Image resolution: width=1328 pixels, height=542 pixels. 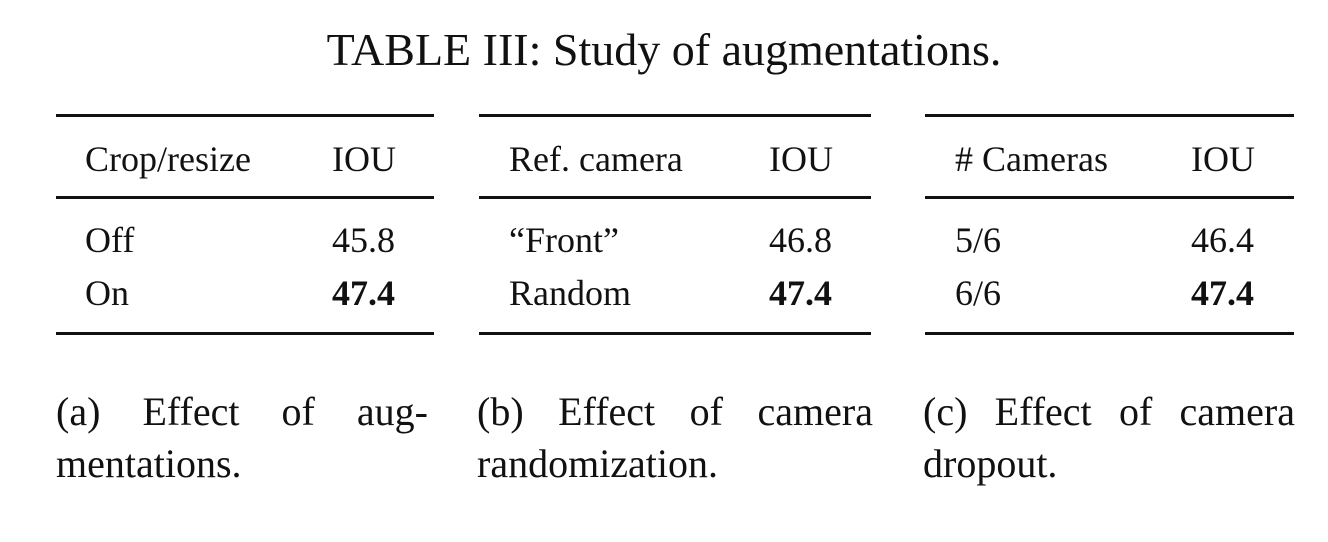 I want to click on subcaption-b-line-2: randomization., so click(x=598, y=463).